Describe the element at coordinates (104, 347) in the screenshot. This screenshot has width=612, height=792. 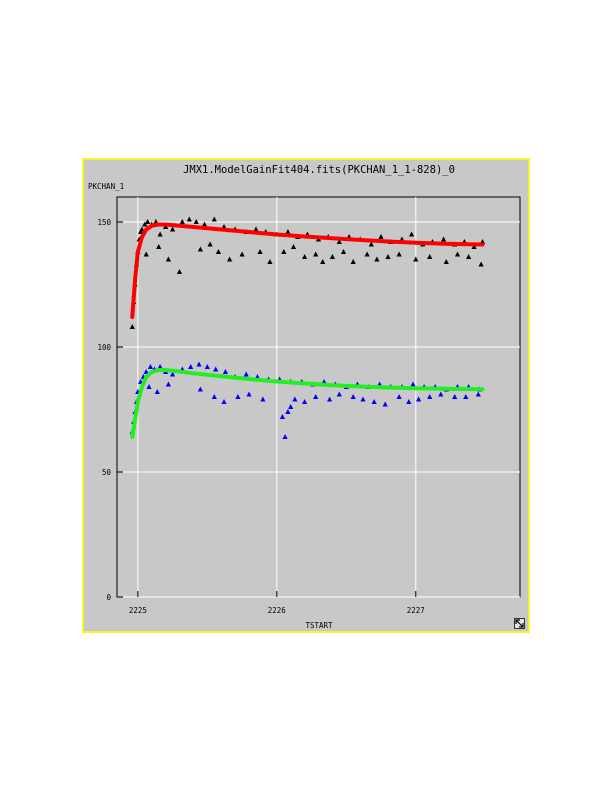
I see `y-tick-label: 100` at that location.